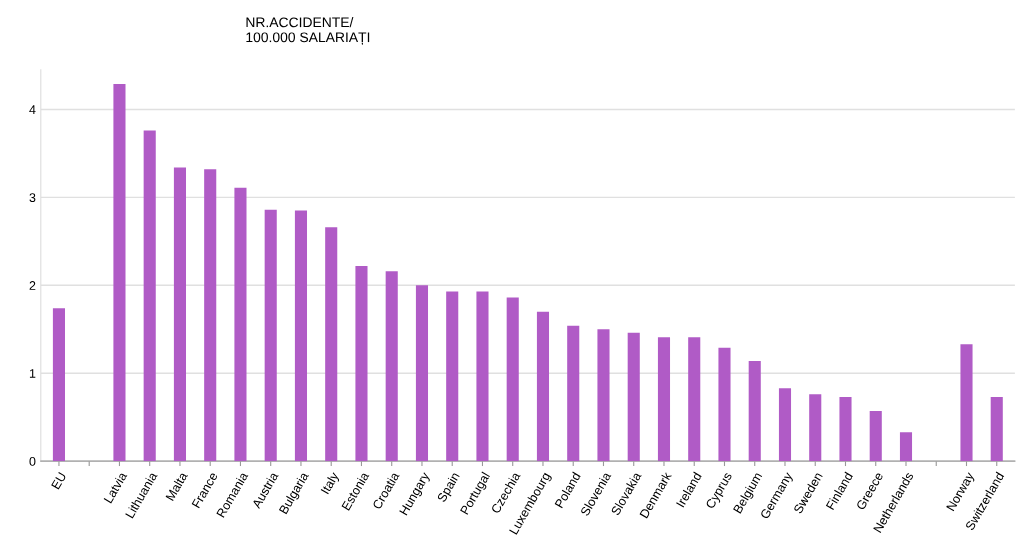 This screenshot has width=1020, height=559. What do you see at coordinates (32, 373) in the screenshot?
I see `y-tick-label: 1` at bounding box center [32, 373].